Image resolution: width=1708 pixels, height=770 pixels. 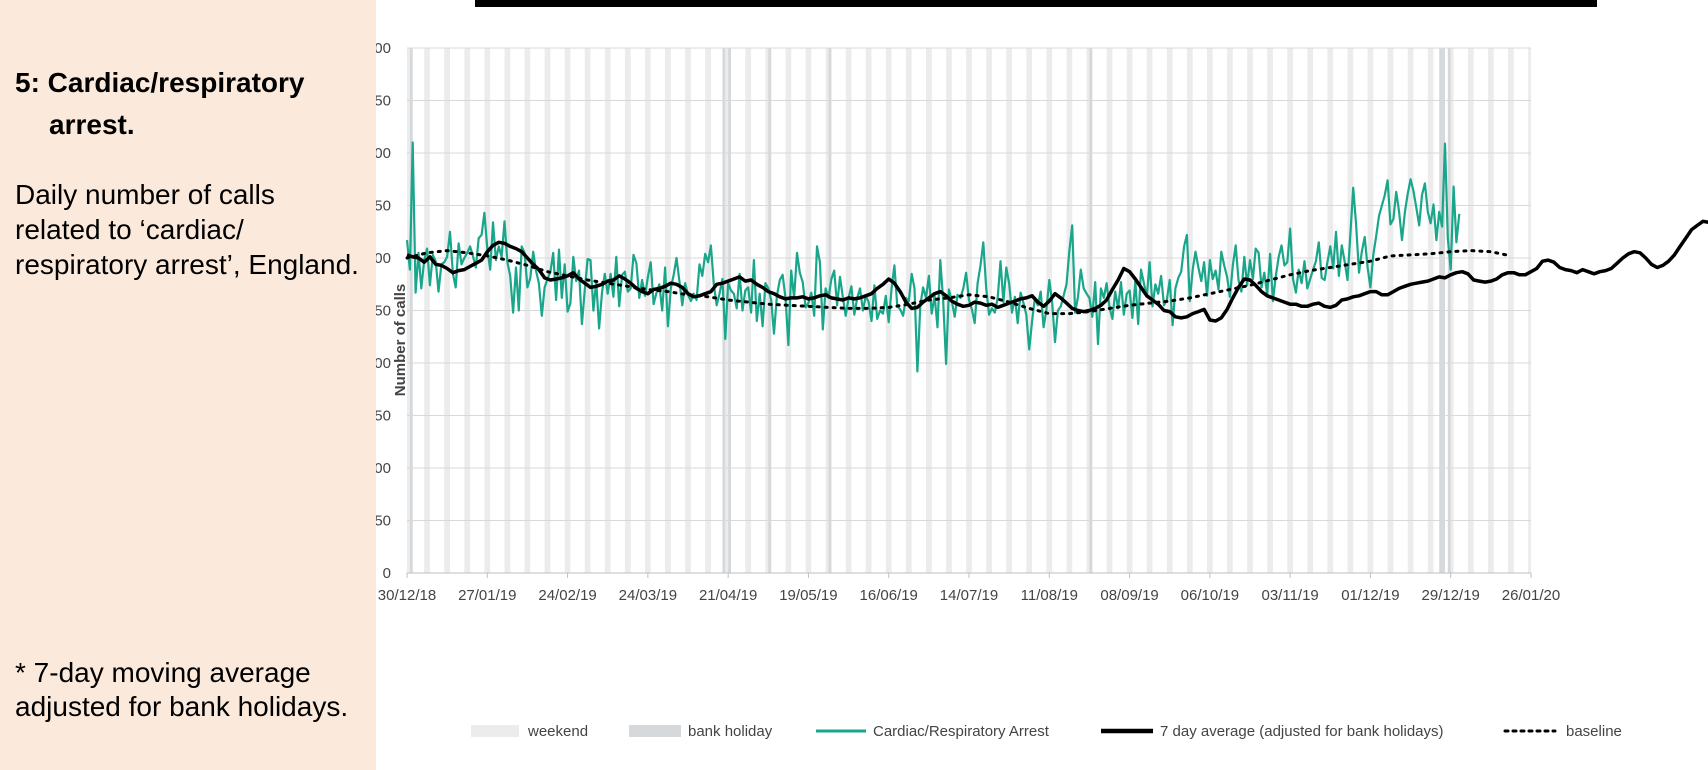 I want to click on y-tick-labels: 0 50 100 150 200 250 300 350 400 450 500, so click(x=383, y=311).